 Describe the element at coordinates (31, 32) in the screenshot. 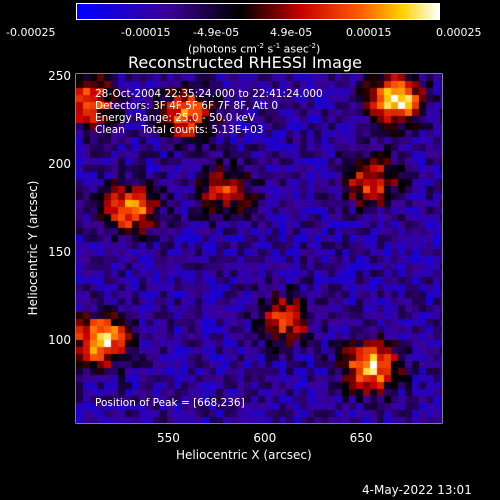

I see `colorbar-tick-label: -0.00025` at that location.